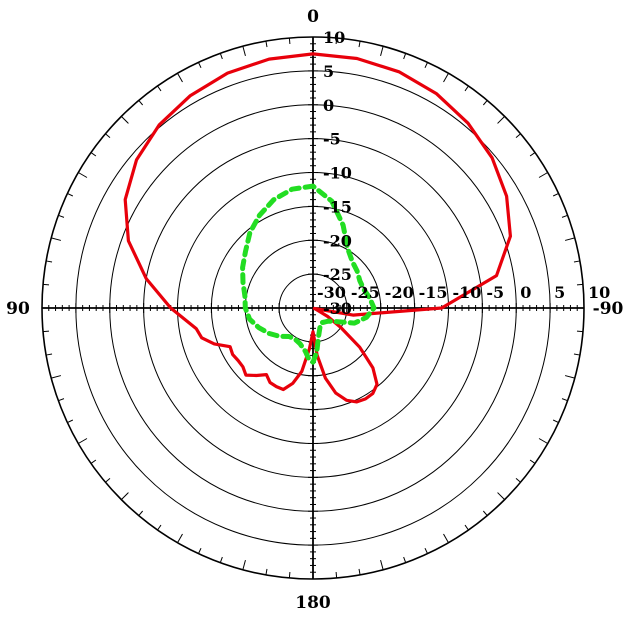  What do you see at coordinates (599, 292) in the screenshot?
I see `radial-label-horizontal-8: 10` at bounding box center [599, 292].